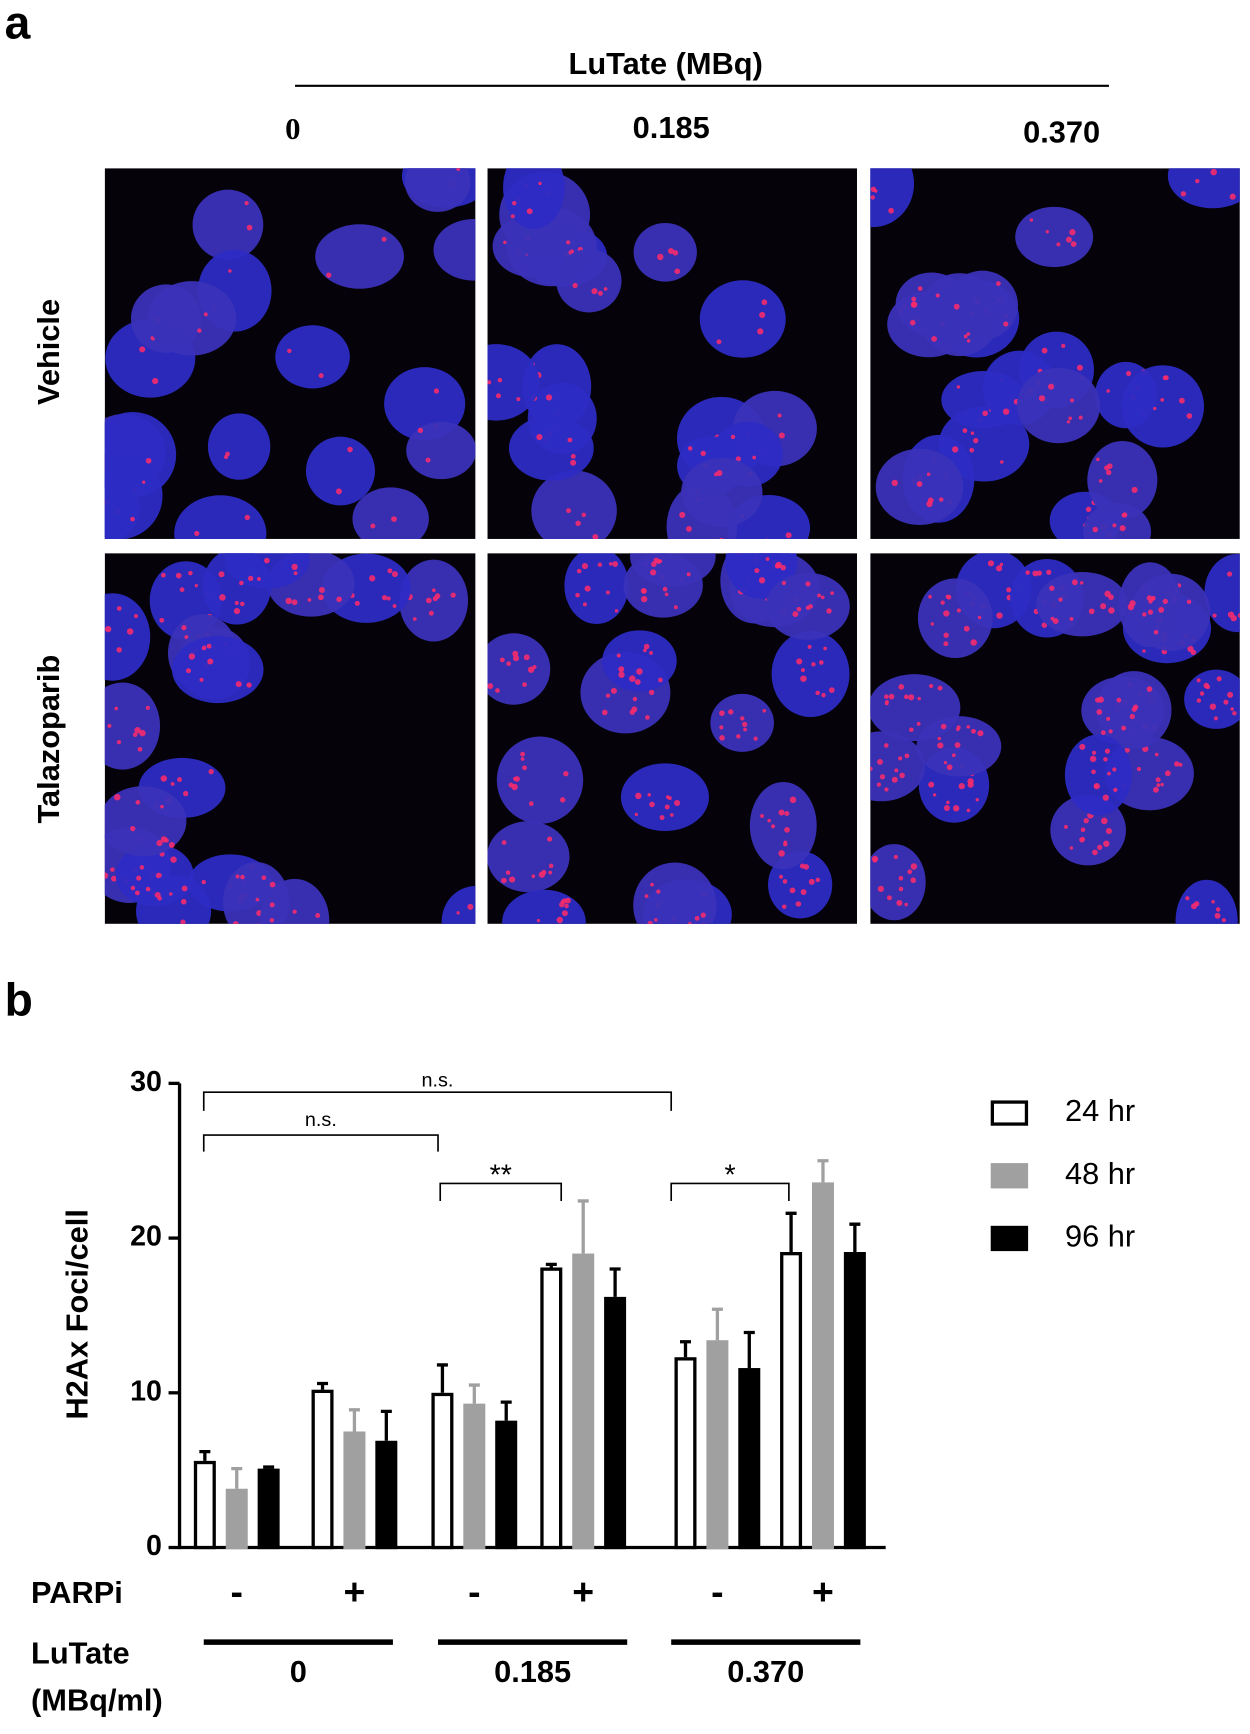 Image resolution: width=1250 pixels, height=1734 pixels. Describe the element at coordinates (1009, 1113) in the screenshot. I see `legend-swatch` at that location.